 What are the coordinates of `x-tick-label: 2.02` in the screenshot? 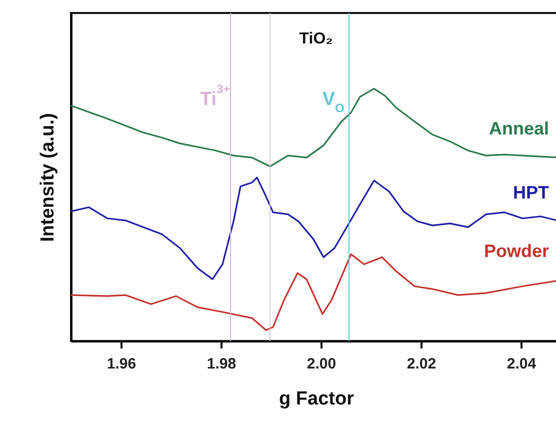 It's located at (421, 364).